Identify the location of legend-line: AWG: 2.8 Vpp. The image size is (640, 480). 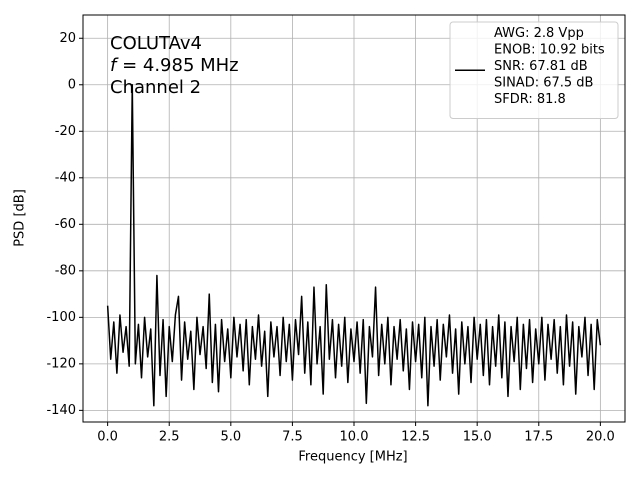
(539, 33).